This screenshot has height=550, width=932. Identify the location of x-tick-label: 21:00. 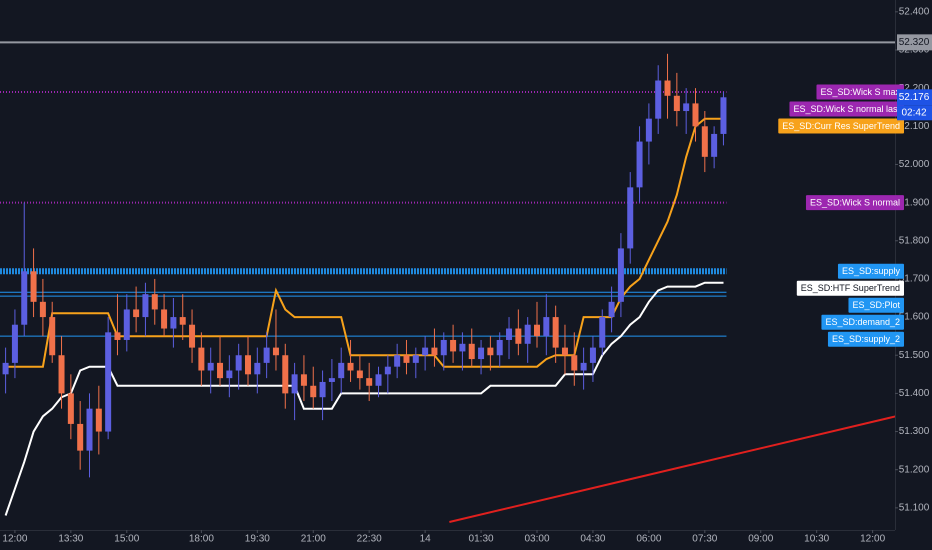
(313, 539).